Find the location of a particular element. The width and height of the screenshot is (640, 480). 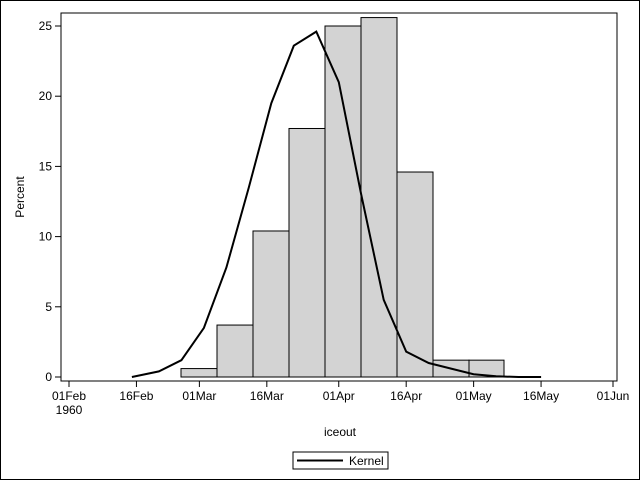

x-tick-label: 01Mar is located at coordinates (199, 396).